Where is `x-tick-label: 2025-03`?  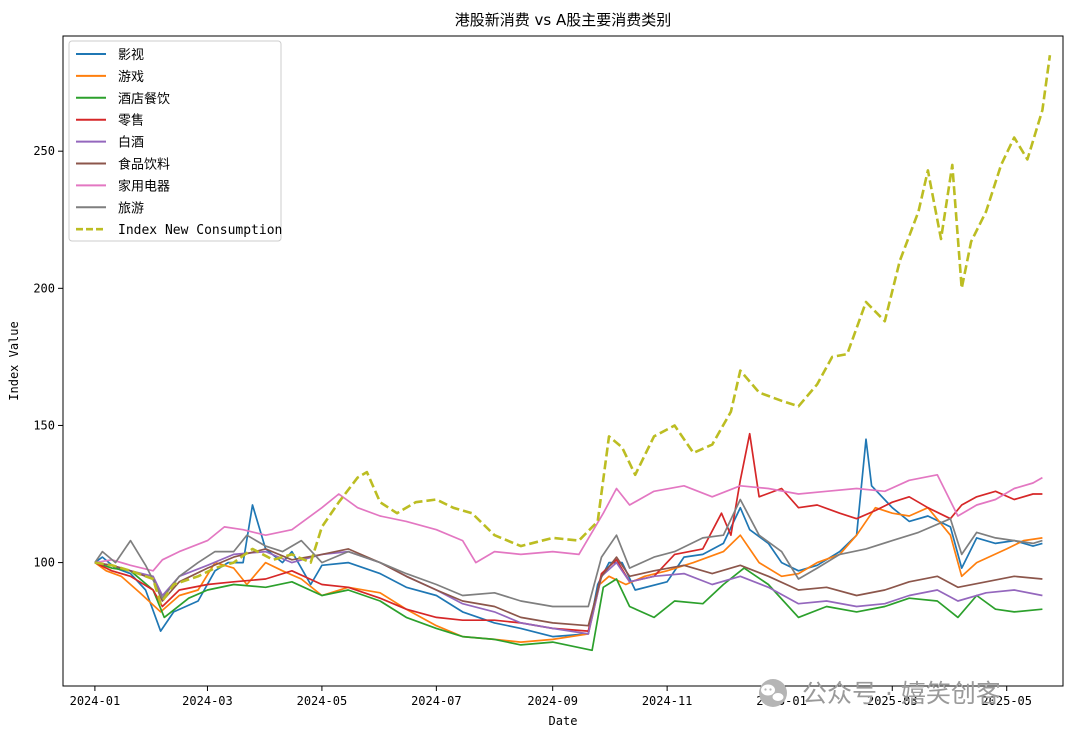
x-tick-label: 2025-03 is located at coordinates (892, 701).